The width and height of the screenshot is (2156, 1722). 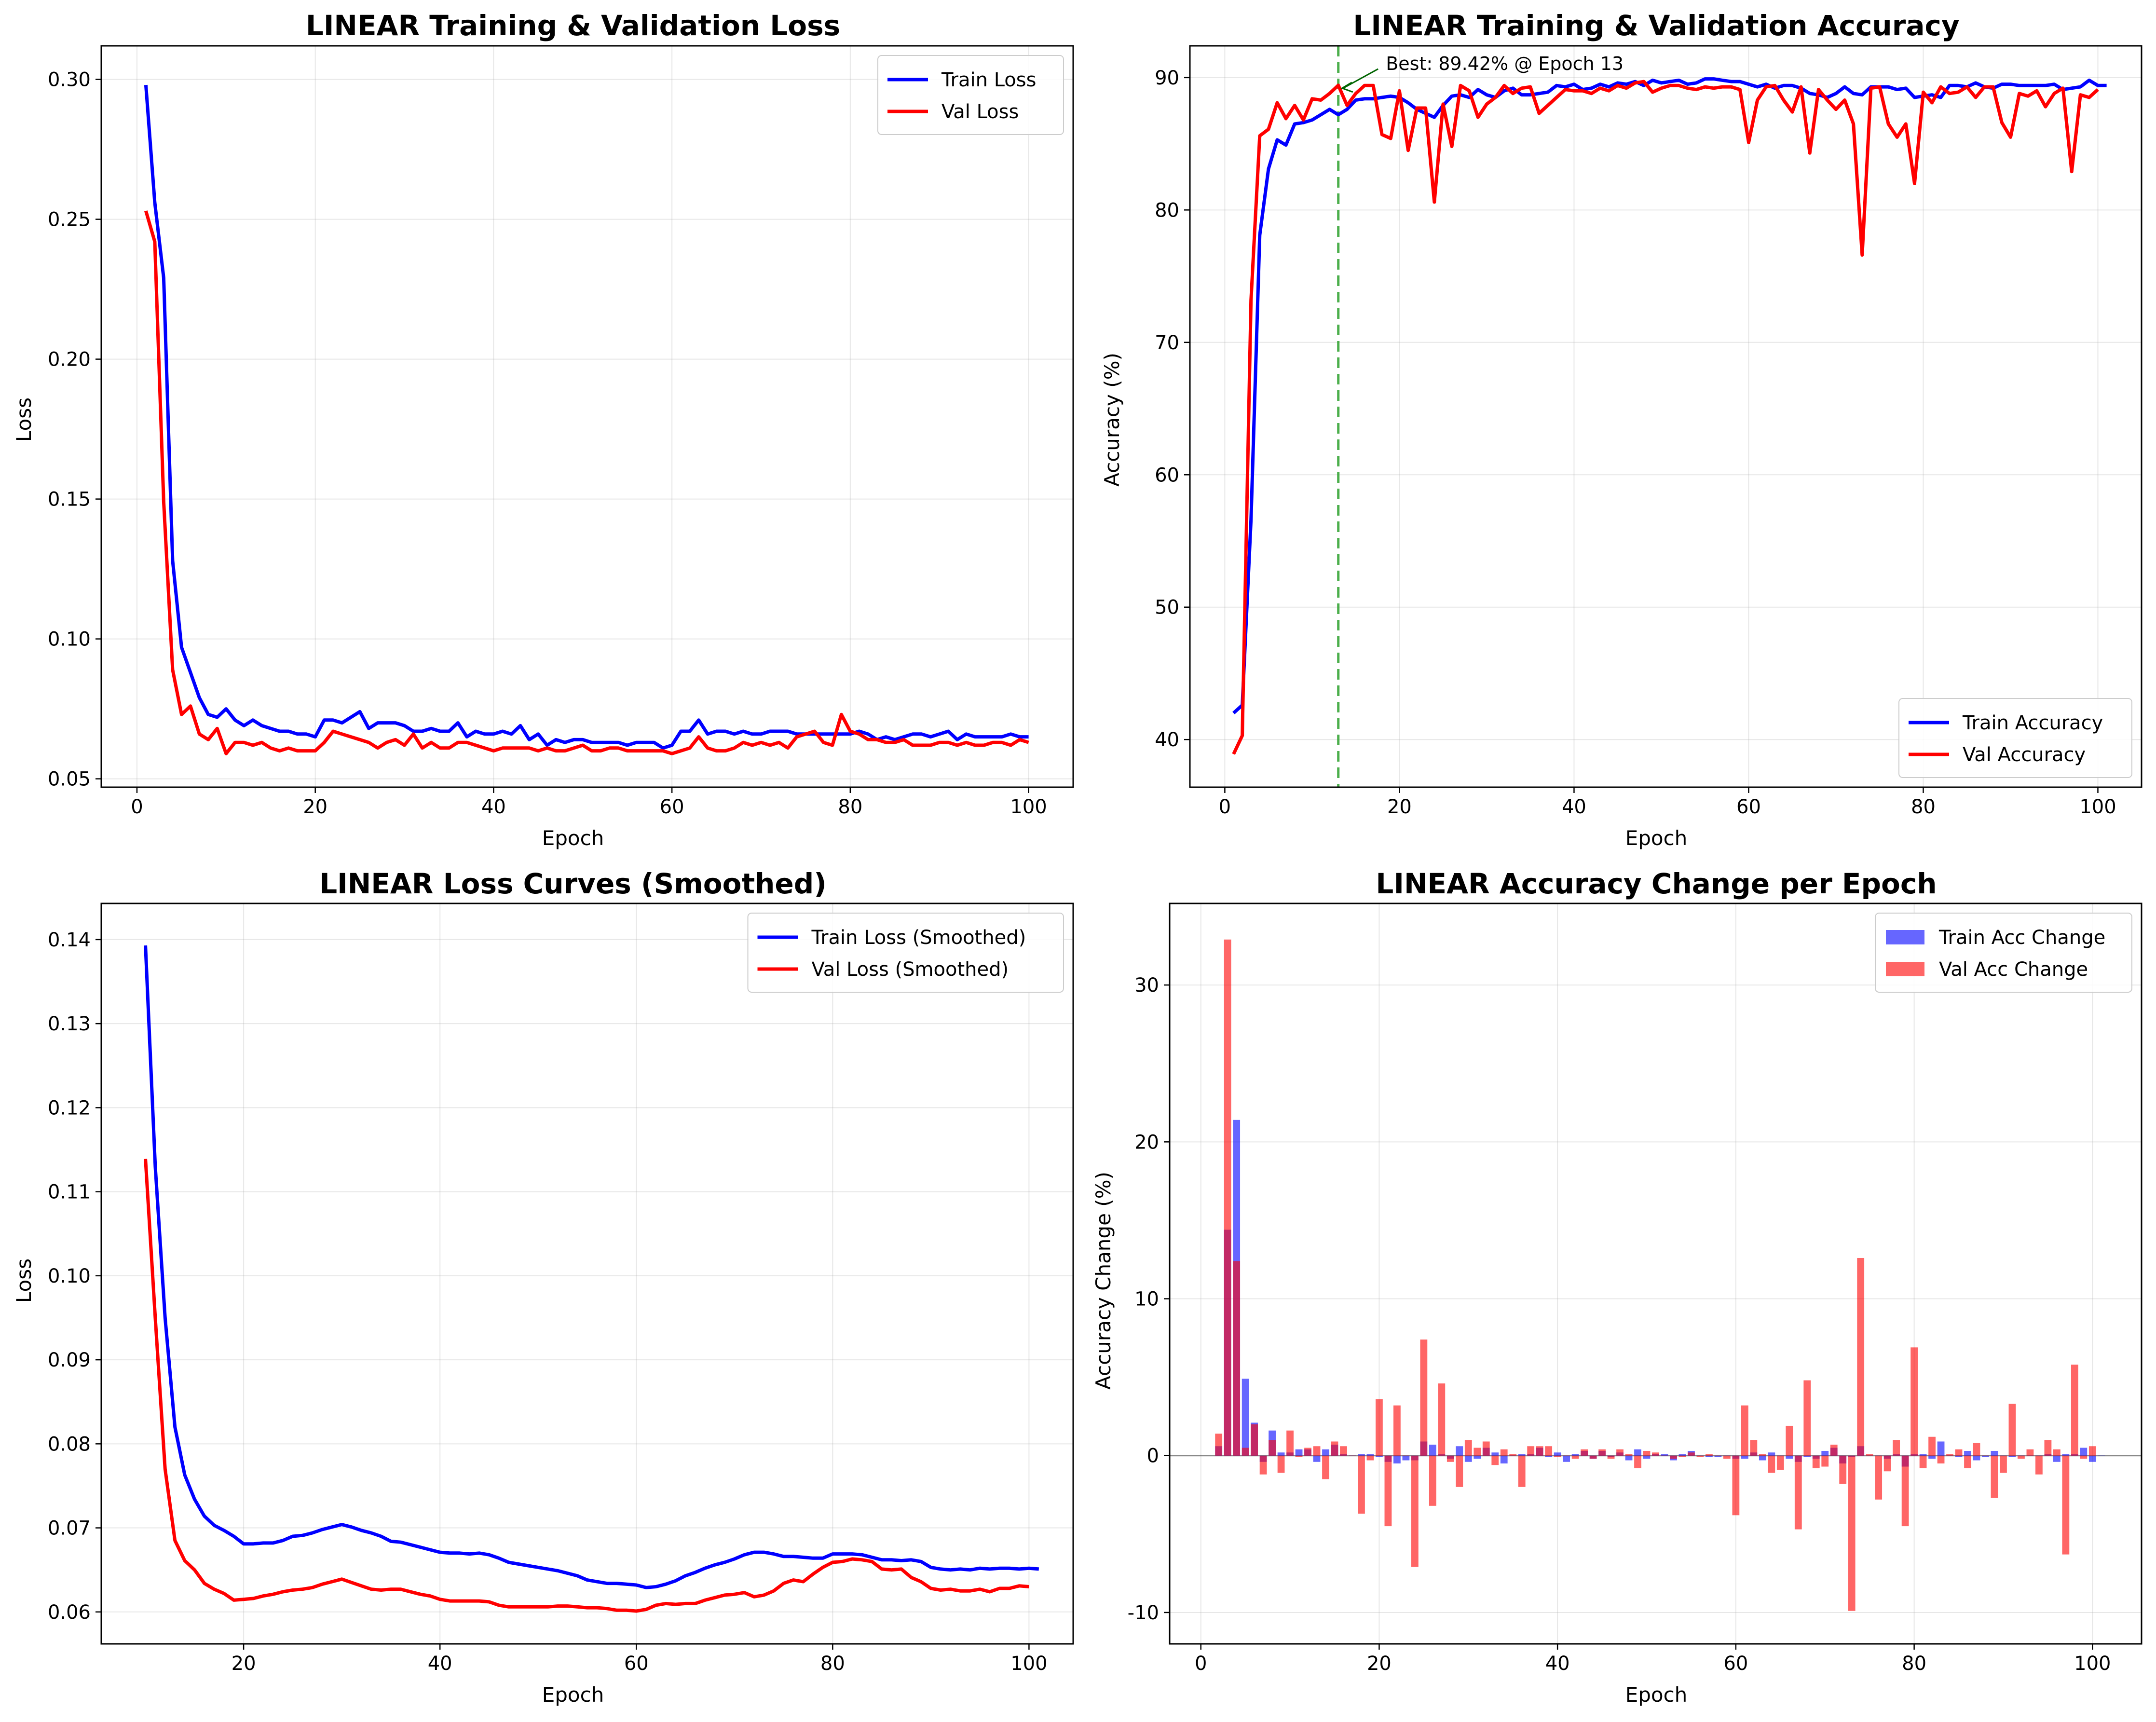 What do you see at coordinates (910, 969) in the screenshot?
I see `legend-label: Val Loss (Smoothed)` at bounding box center [910, 969].